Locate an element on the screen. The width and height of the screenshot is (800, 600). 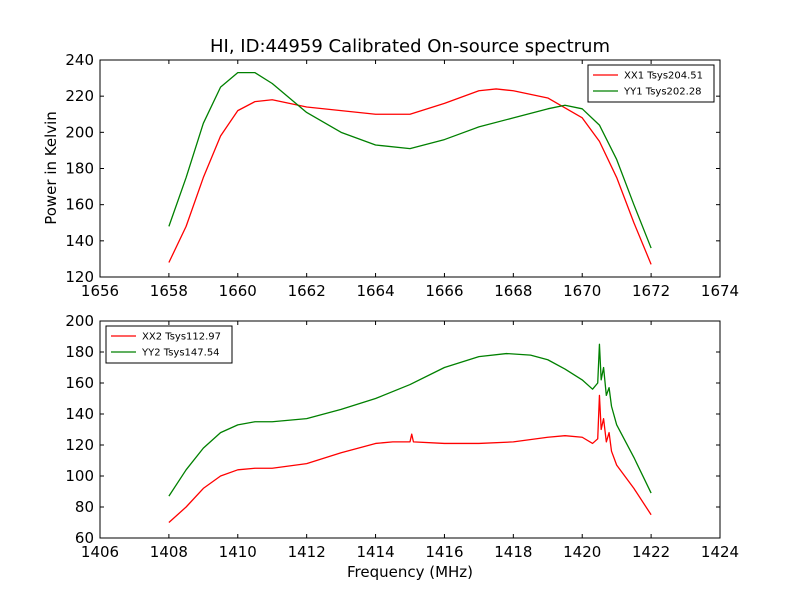
x-tick-label: 1422 is located at coordinates (651, 552).